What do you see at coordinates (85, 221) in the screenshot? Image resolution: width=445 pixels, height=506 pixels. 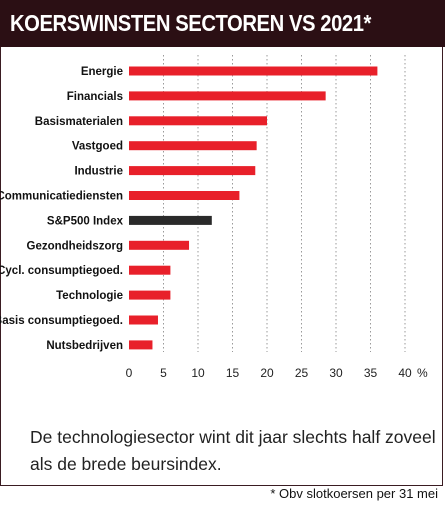 I see `category-label: S&P500 Index` at bounding box center [85, 221].